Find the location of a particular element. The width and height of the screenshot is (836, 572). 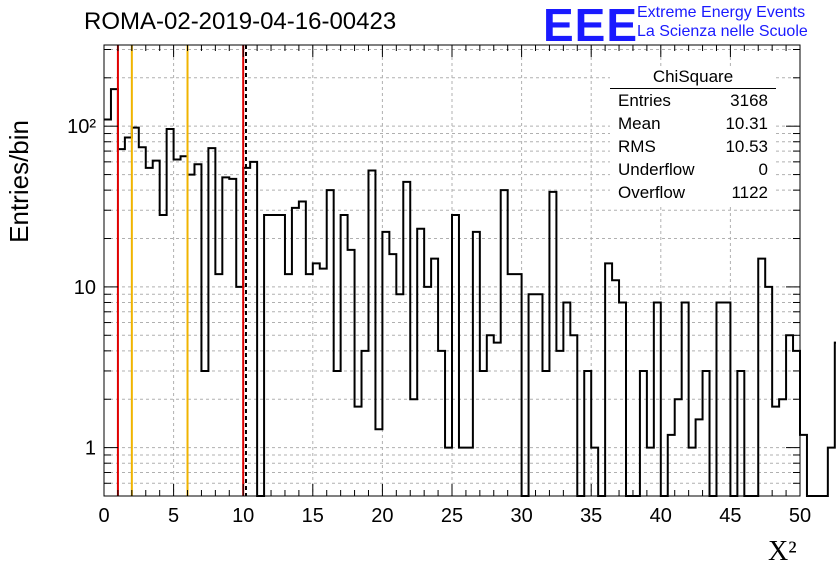

x-tick-label: 10 is located at coordinates (243, 516).